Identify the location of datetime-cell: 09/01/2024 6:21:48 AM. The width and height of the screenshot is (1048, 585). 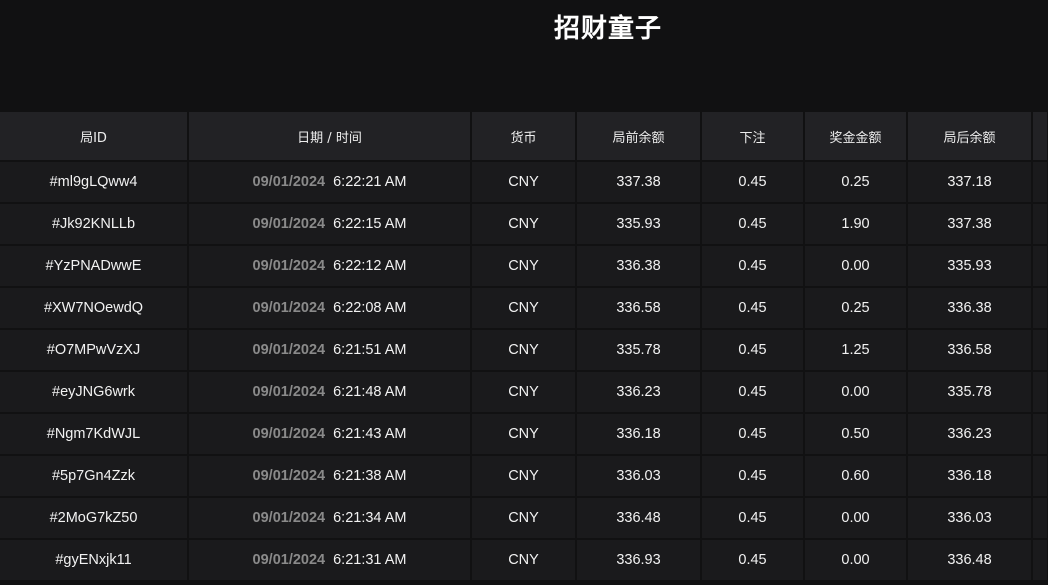
(329, 392).